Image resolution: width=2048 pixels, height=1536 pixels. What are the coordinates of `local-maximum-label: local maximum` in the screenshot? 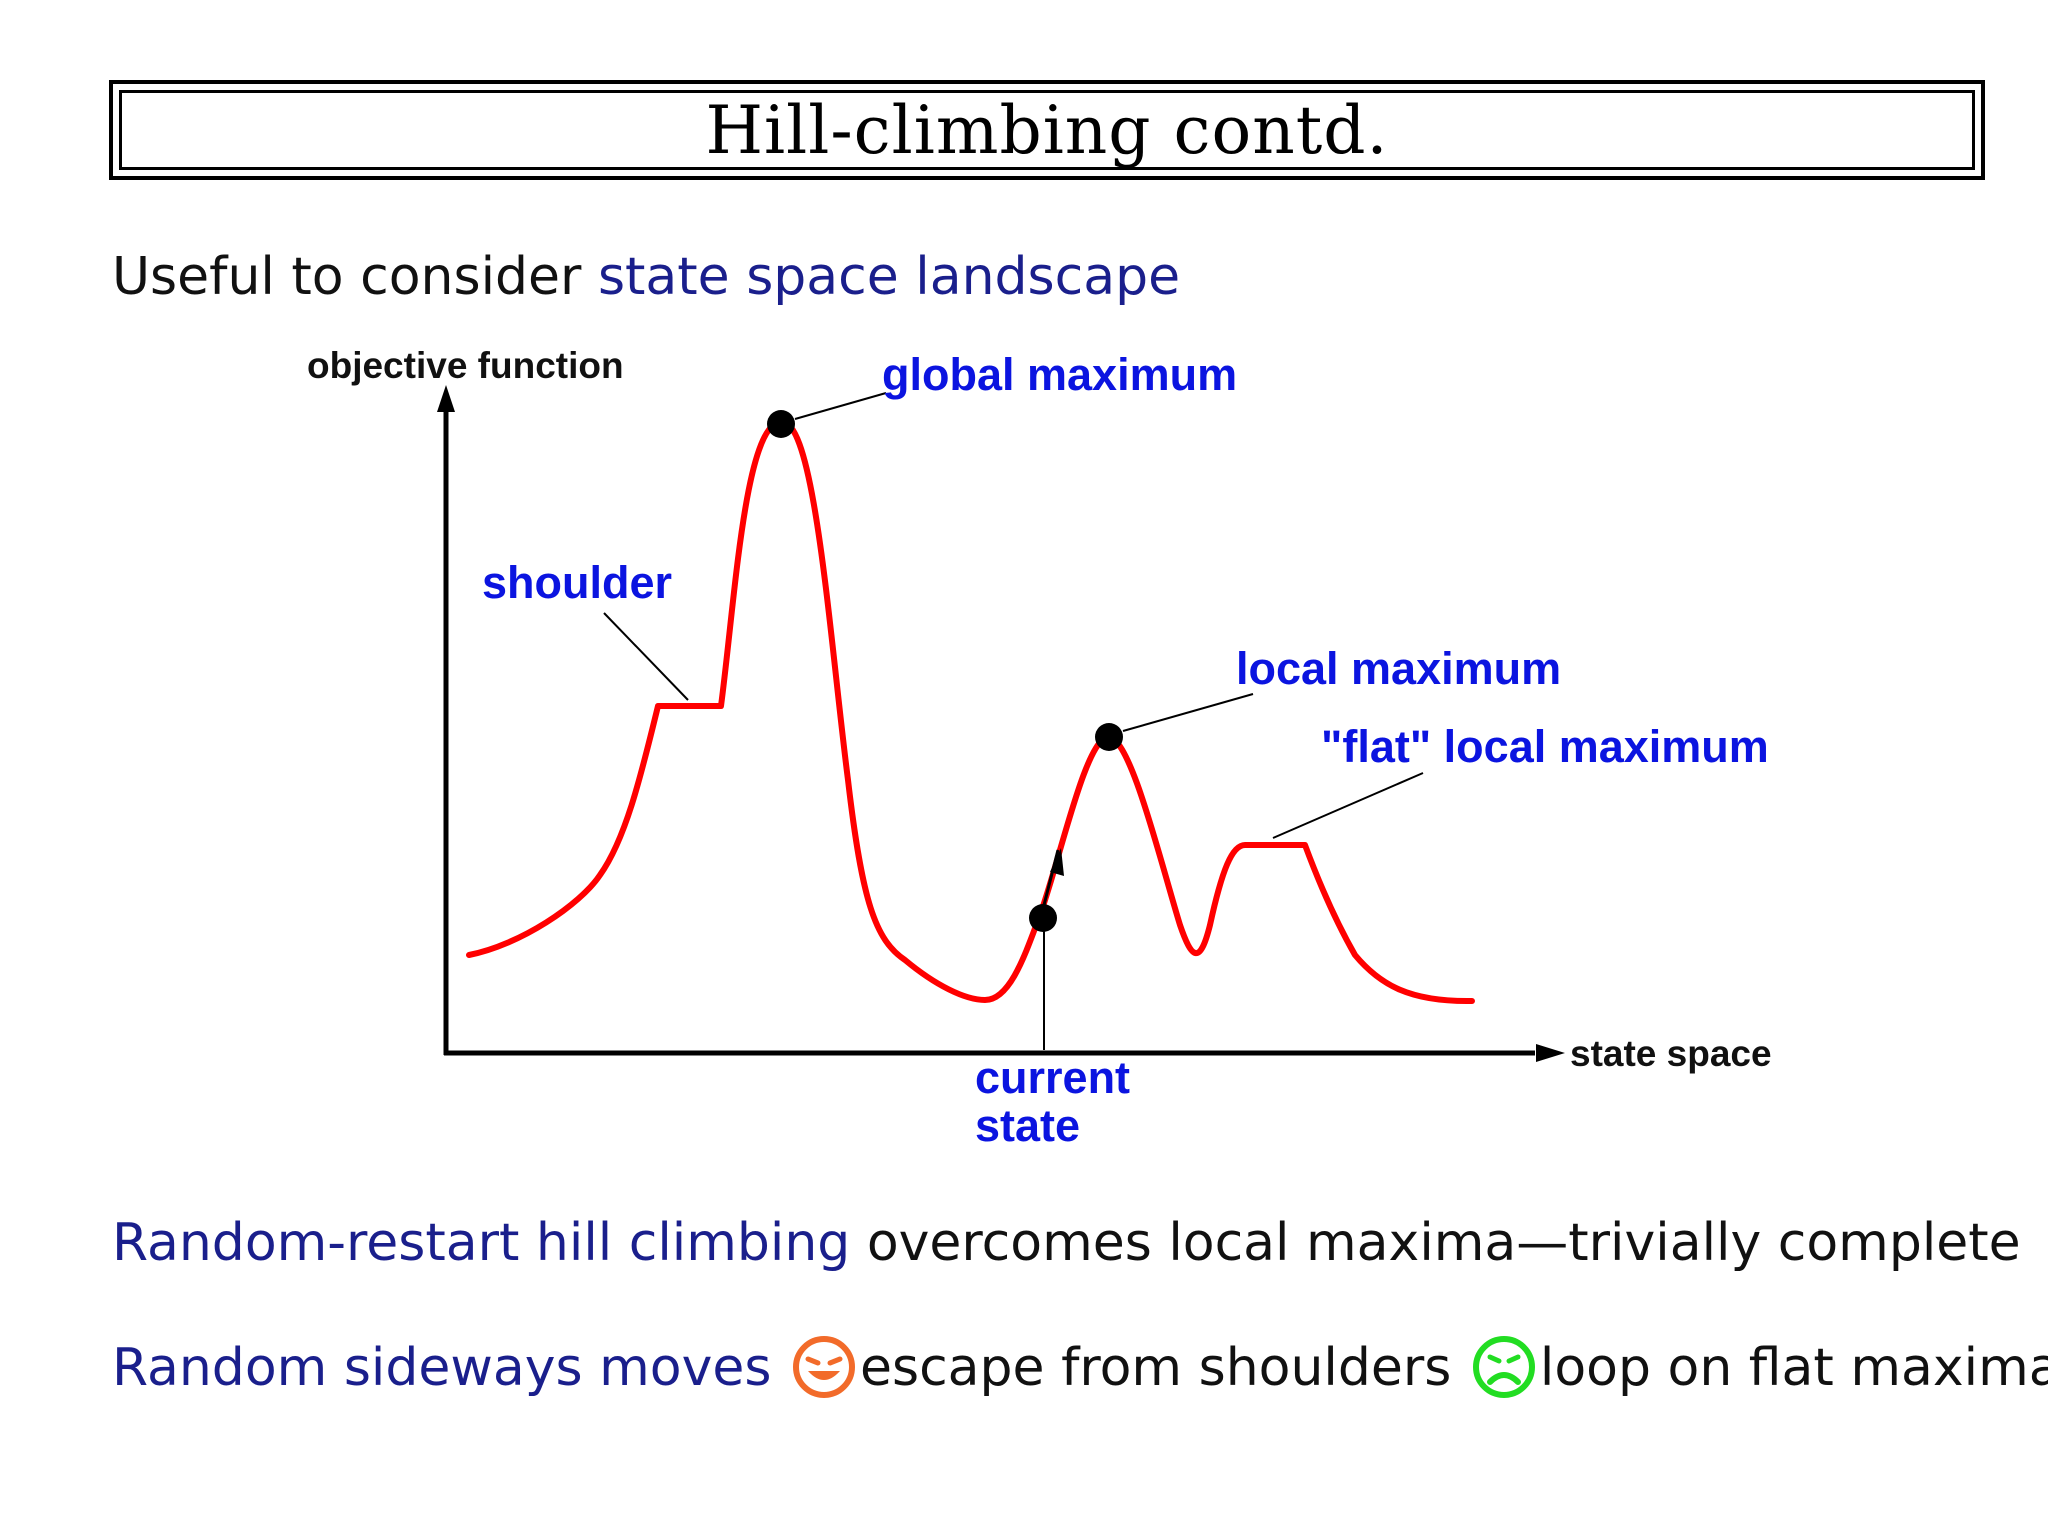 It's located at (1398, 668).